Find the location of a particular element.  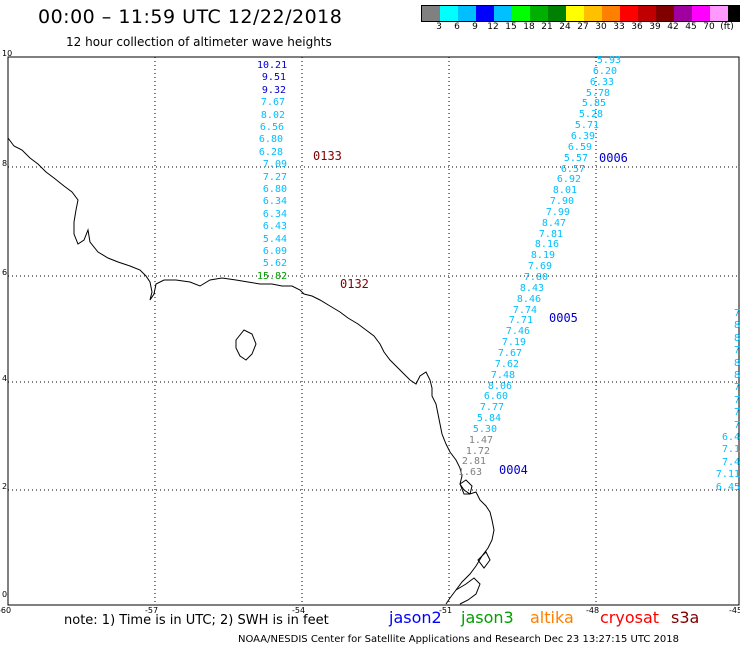

swh-value: 7.90 is located at coordinates (561, 202).